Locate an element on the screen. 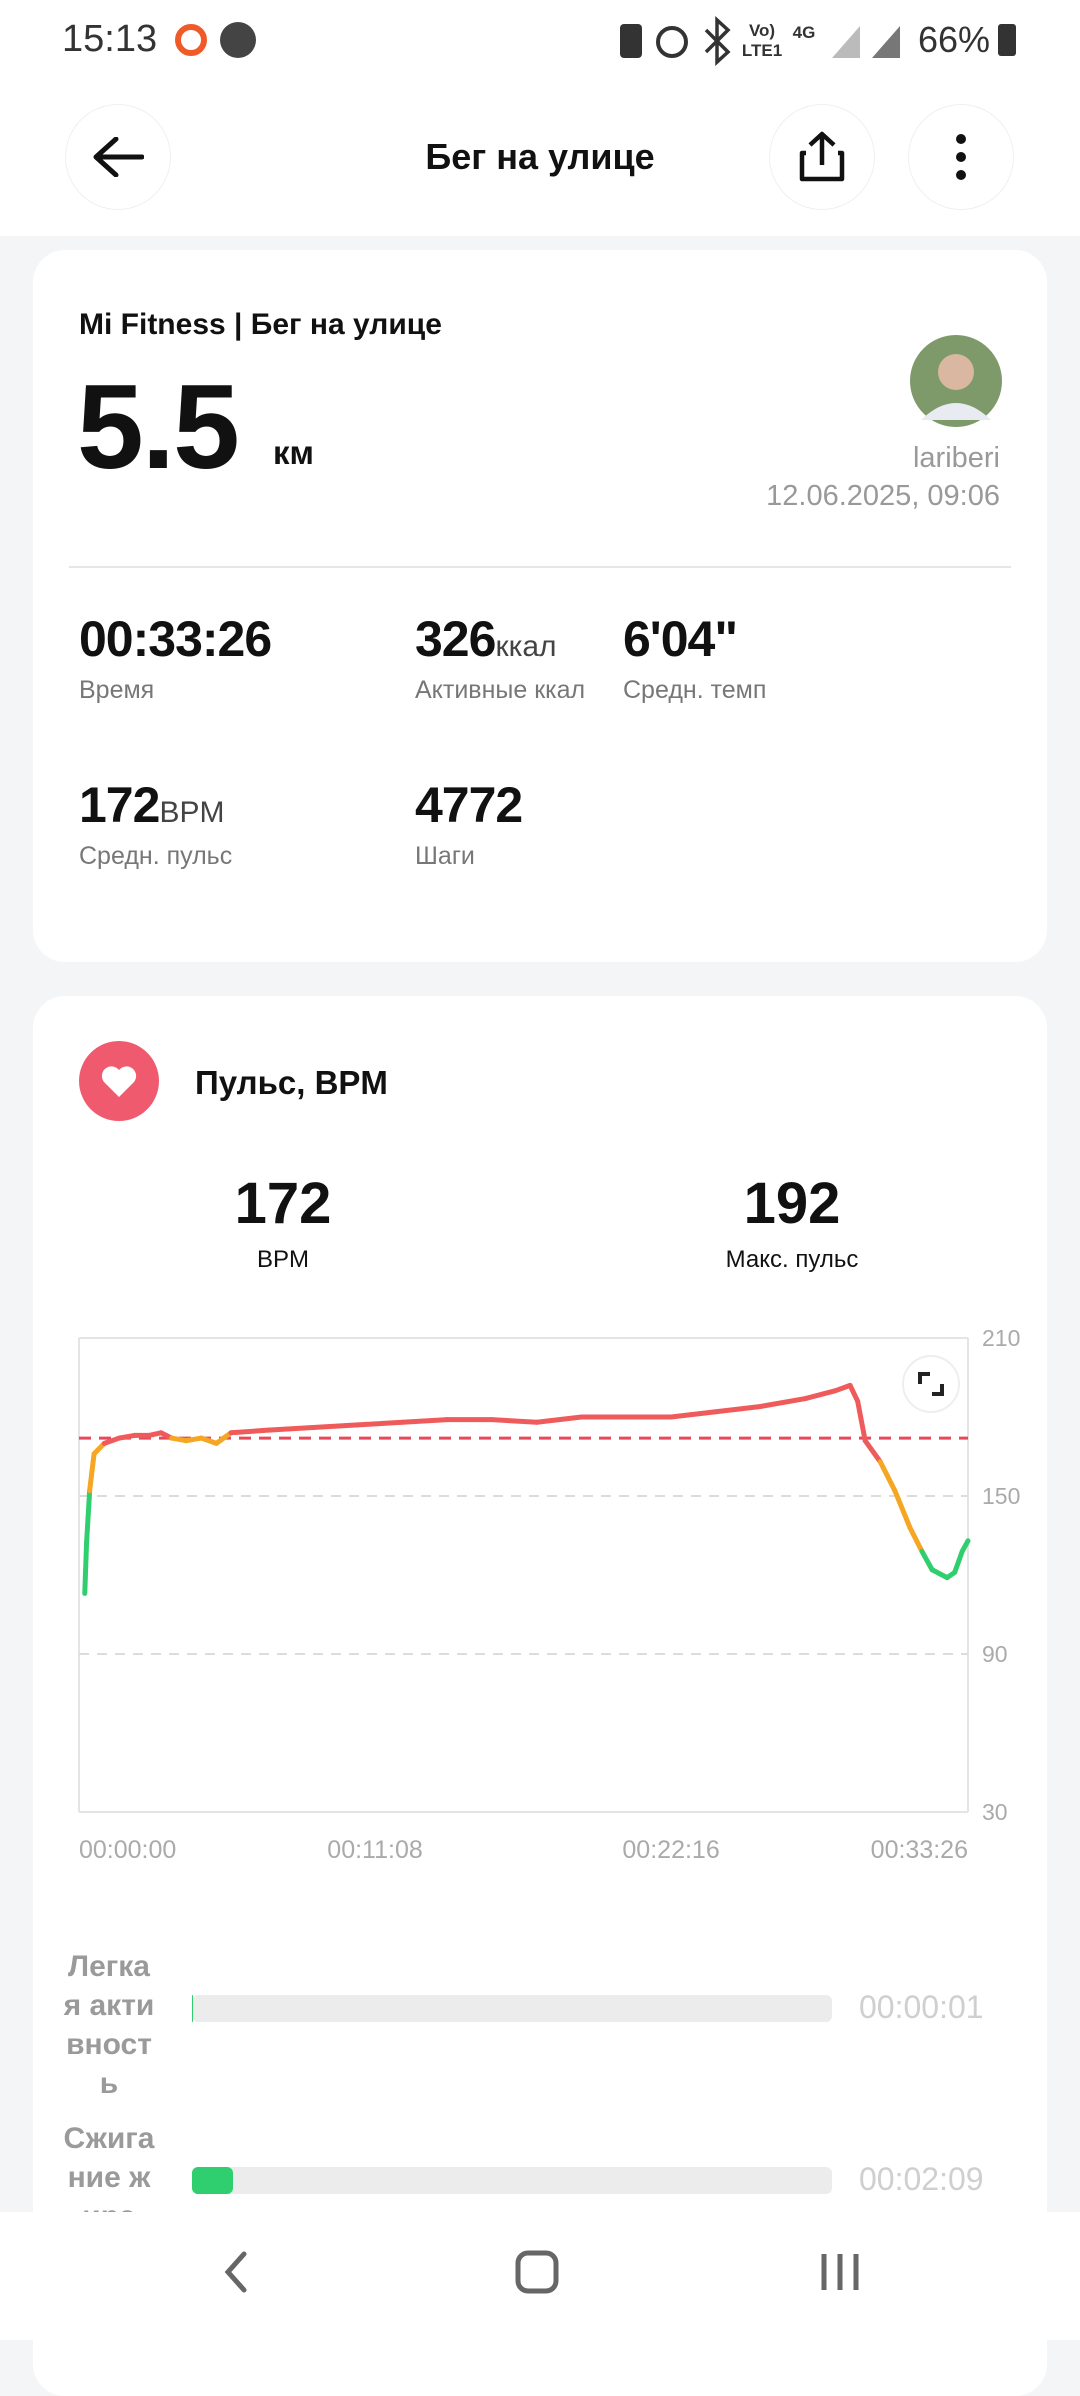  x-tick-label: 00:11:08 is located at coordinates (374, 1850).